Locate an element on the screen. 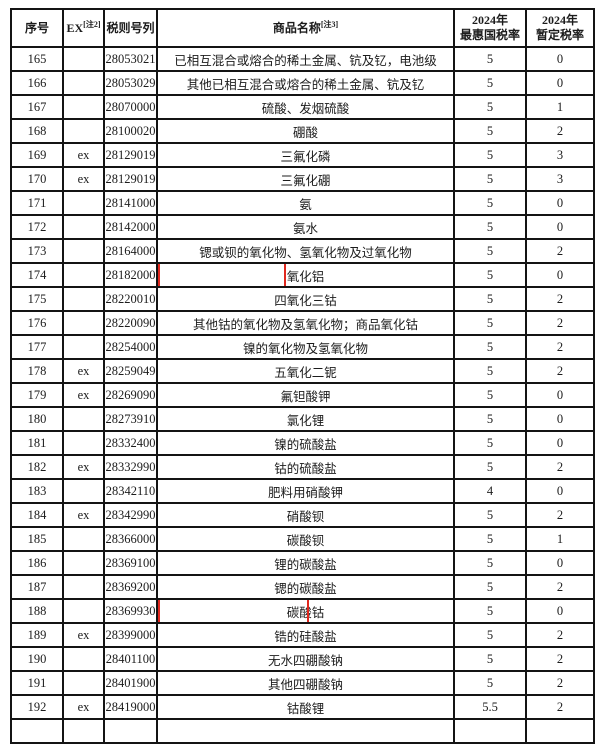 This screenshot has width=600, height=744. product-name-cell-empty is located at coordinates (305, 731).